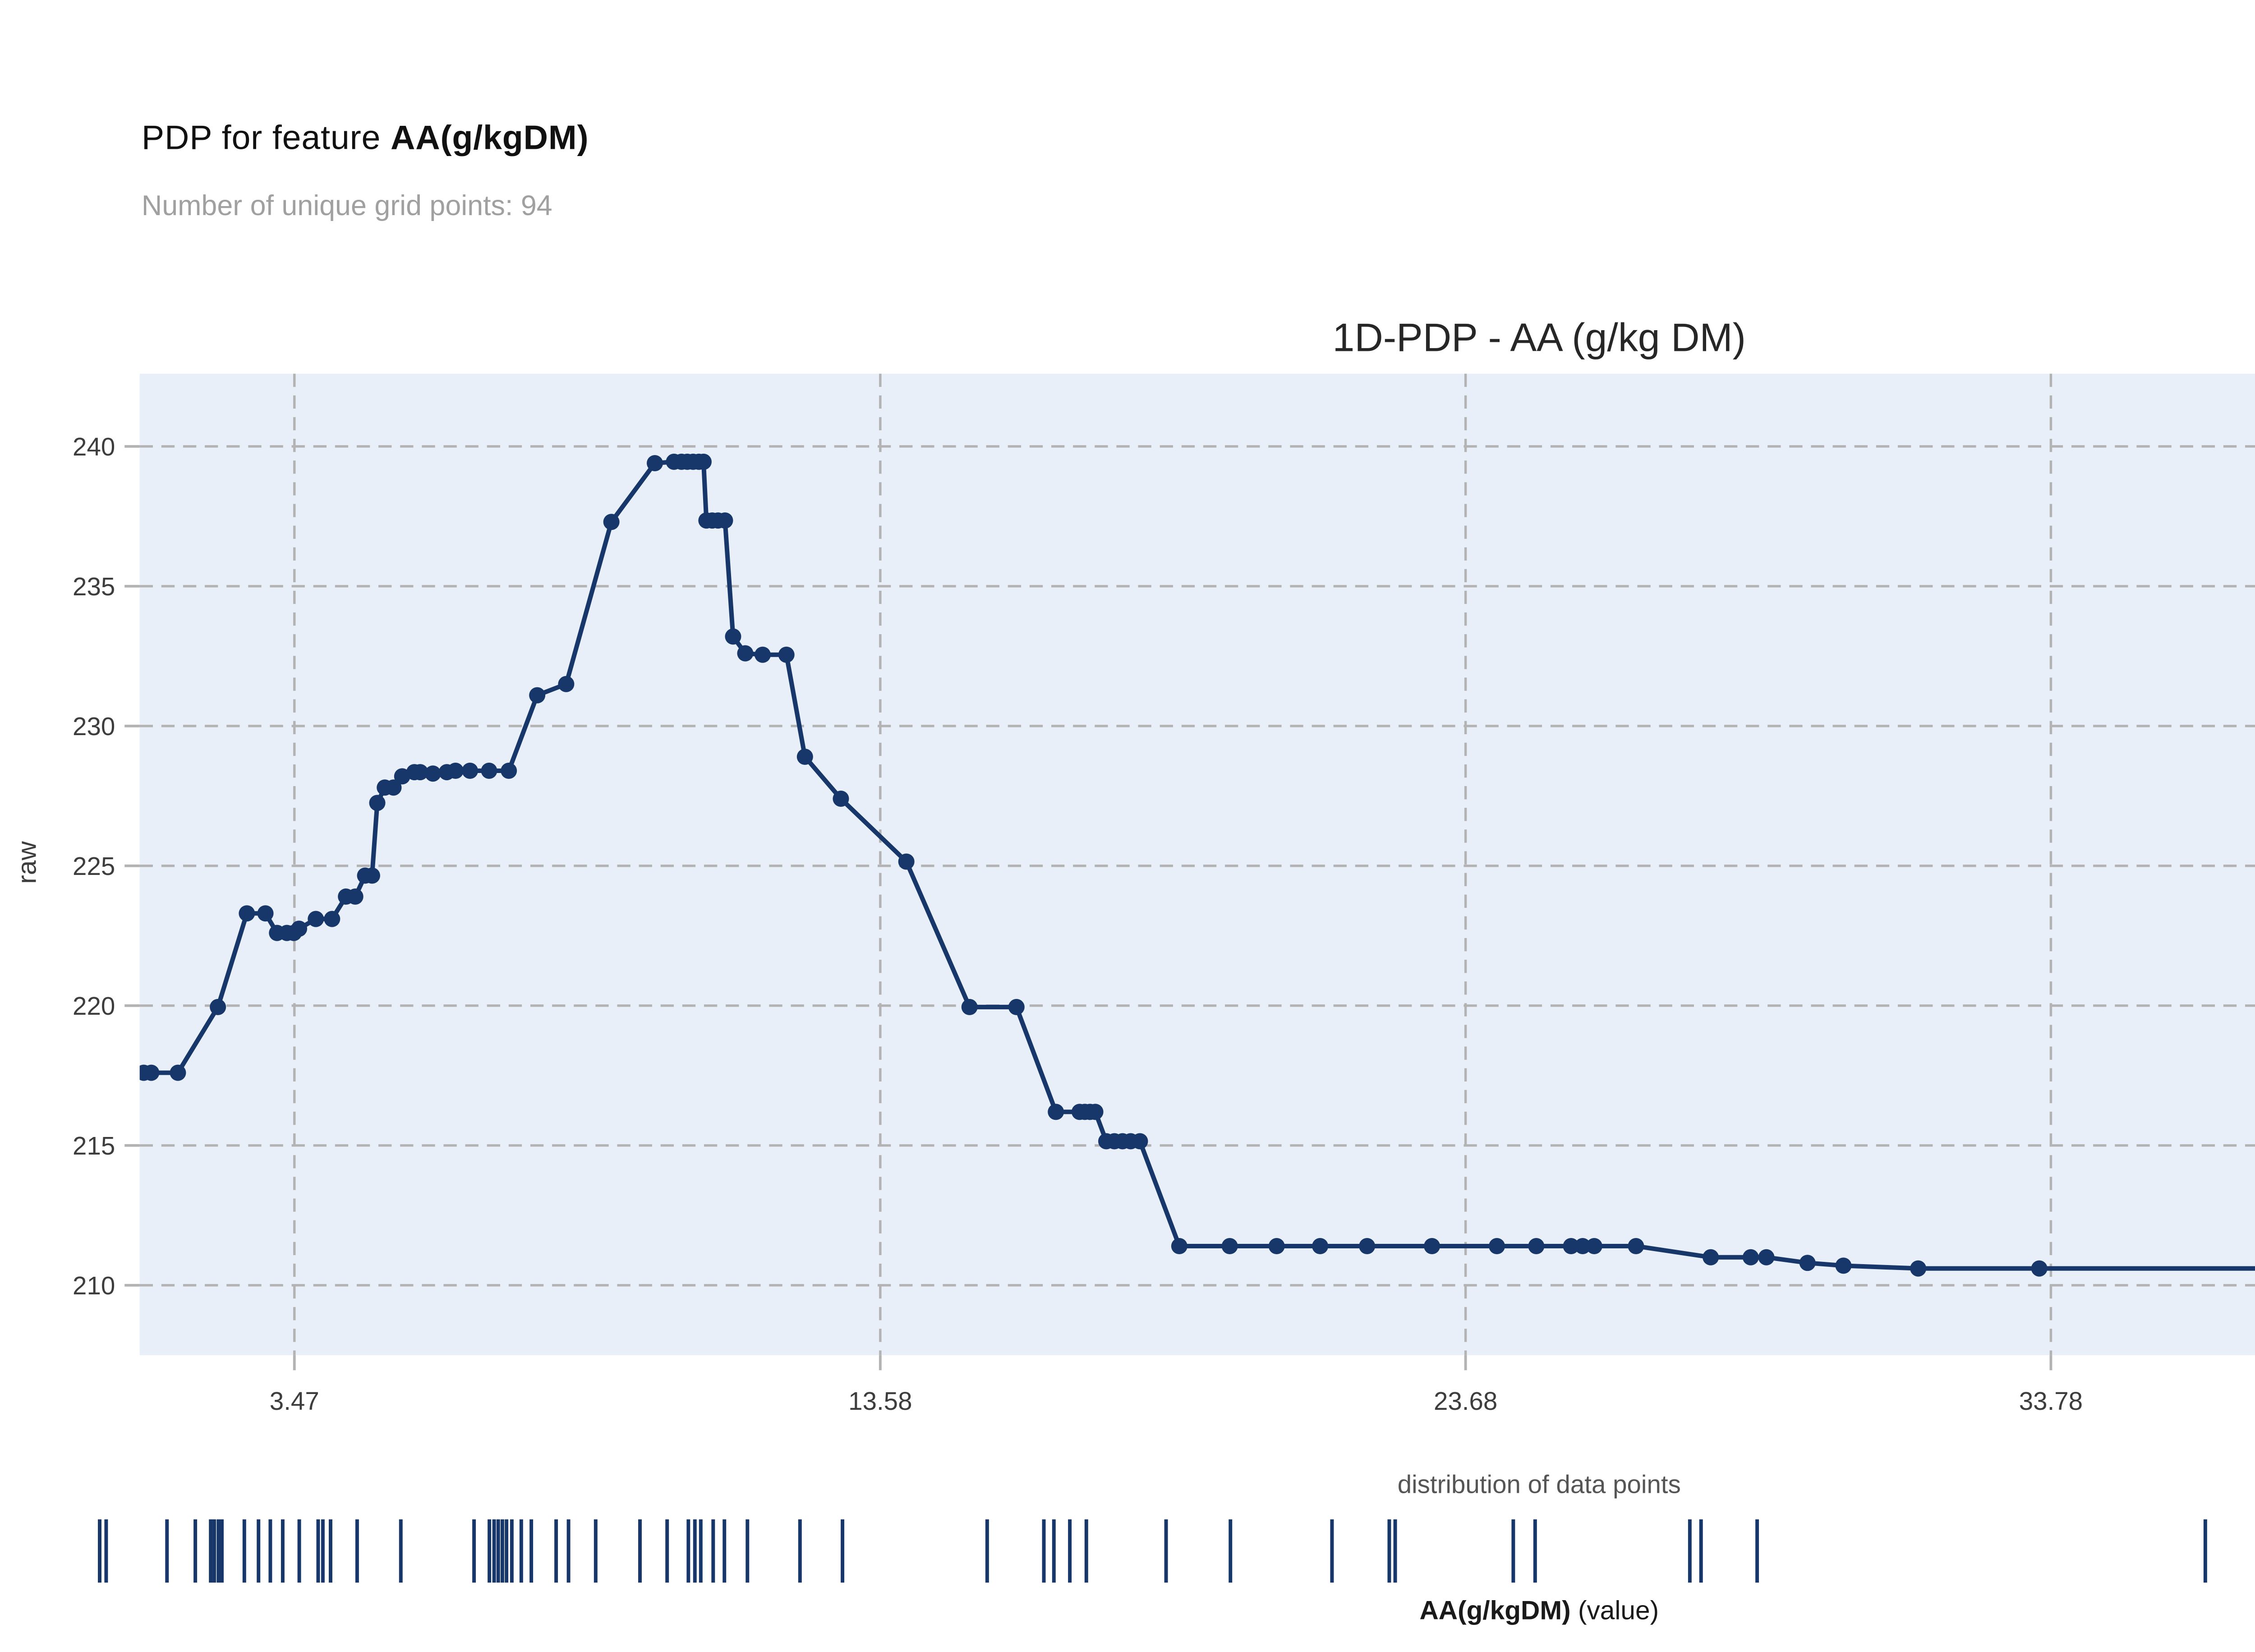 The height and width of the screenshot is (1652, 2255). Describe the element at coordinates (1495, 1610) in the screenshot. I see `x-axis-label-feature: AA(g/kgDM)` at that location.